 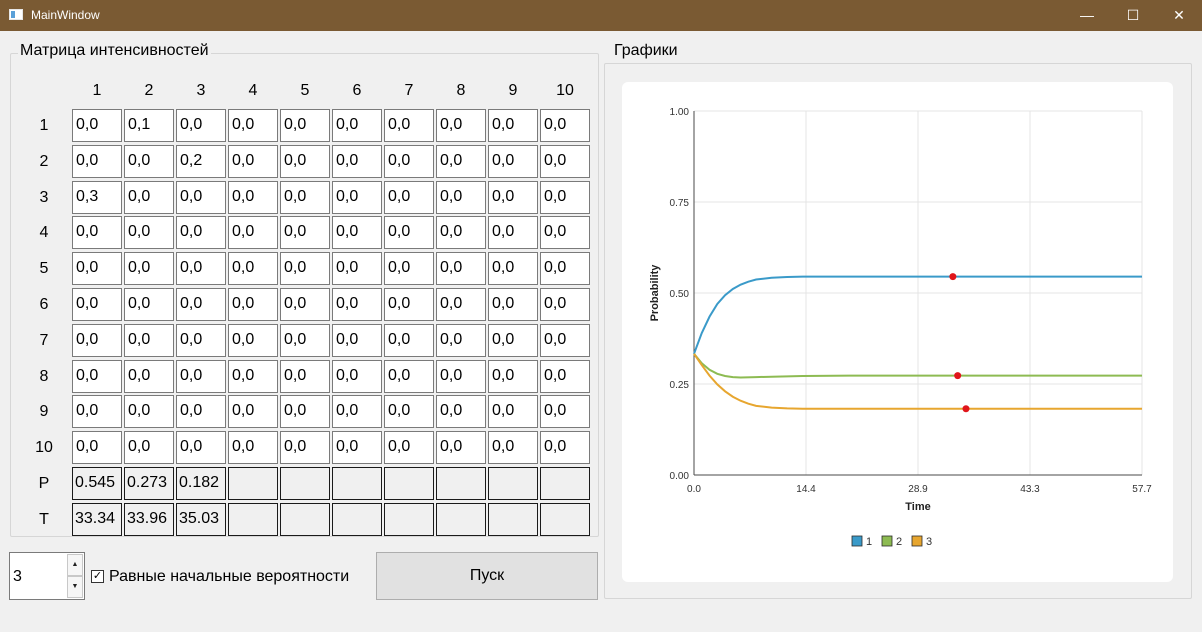 I want to click on matrix-cell: 0,3, so click(x=97, y=197).